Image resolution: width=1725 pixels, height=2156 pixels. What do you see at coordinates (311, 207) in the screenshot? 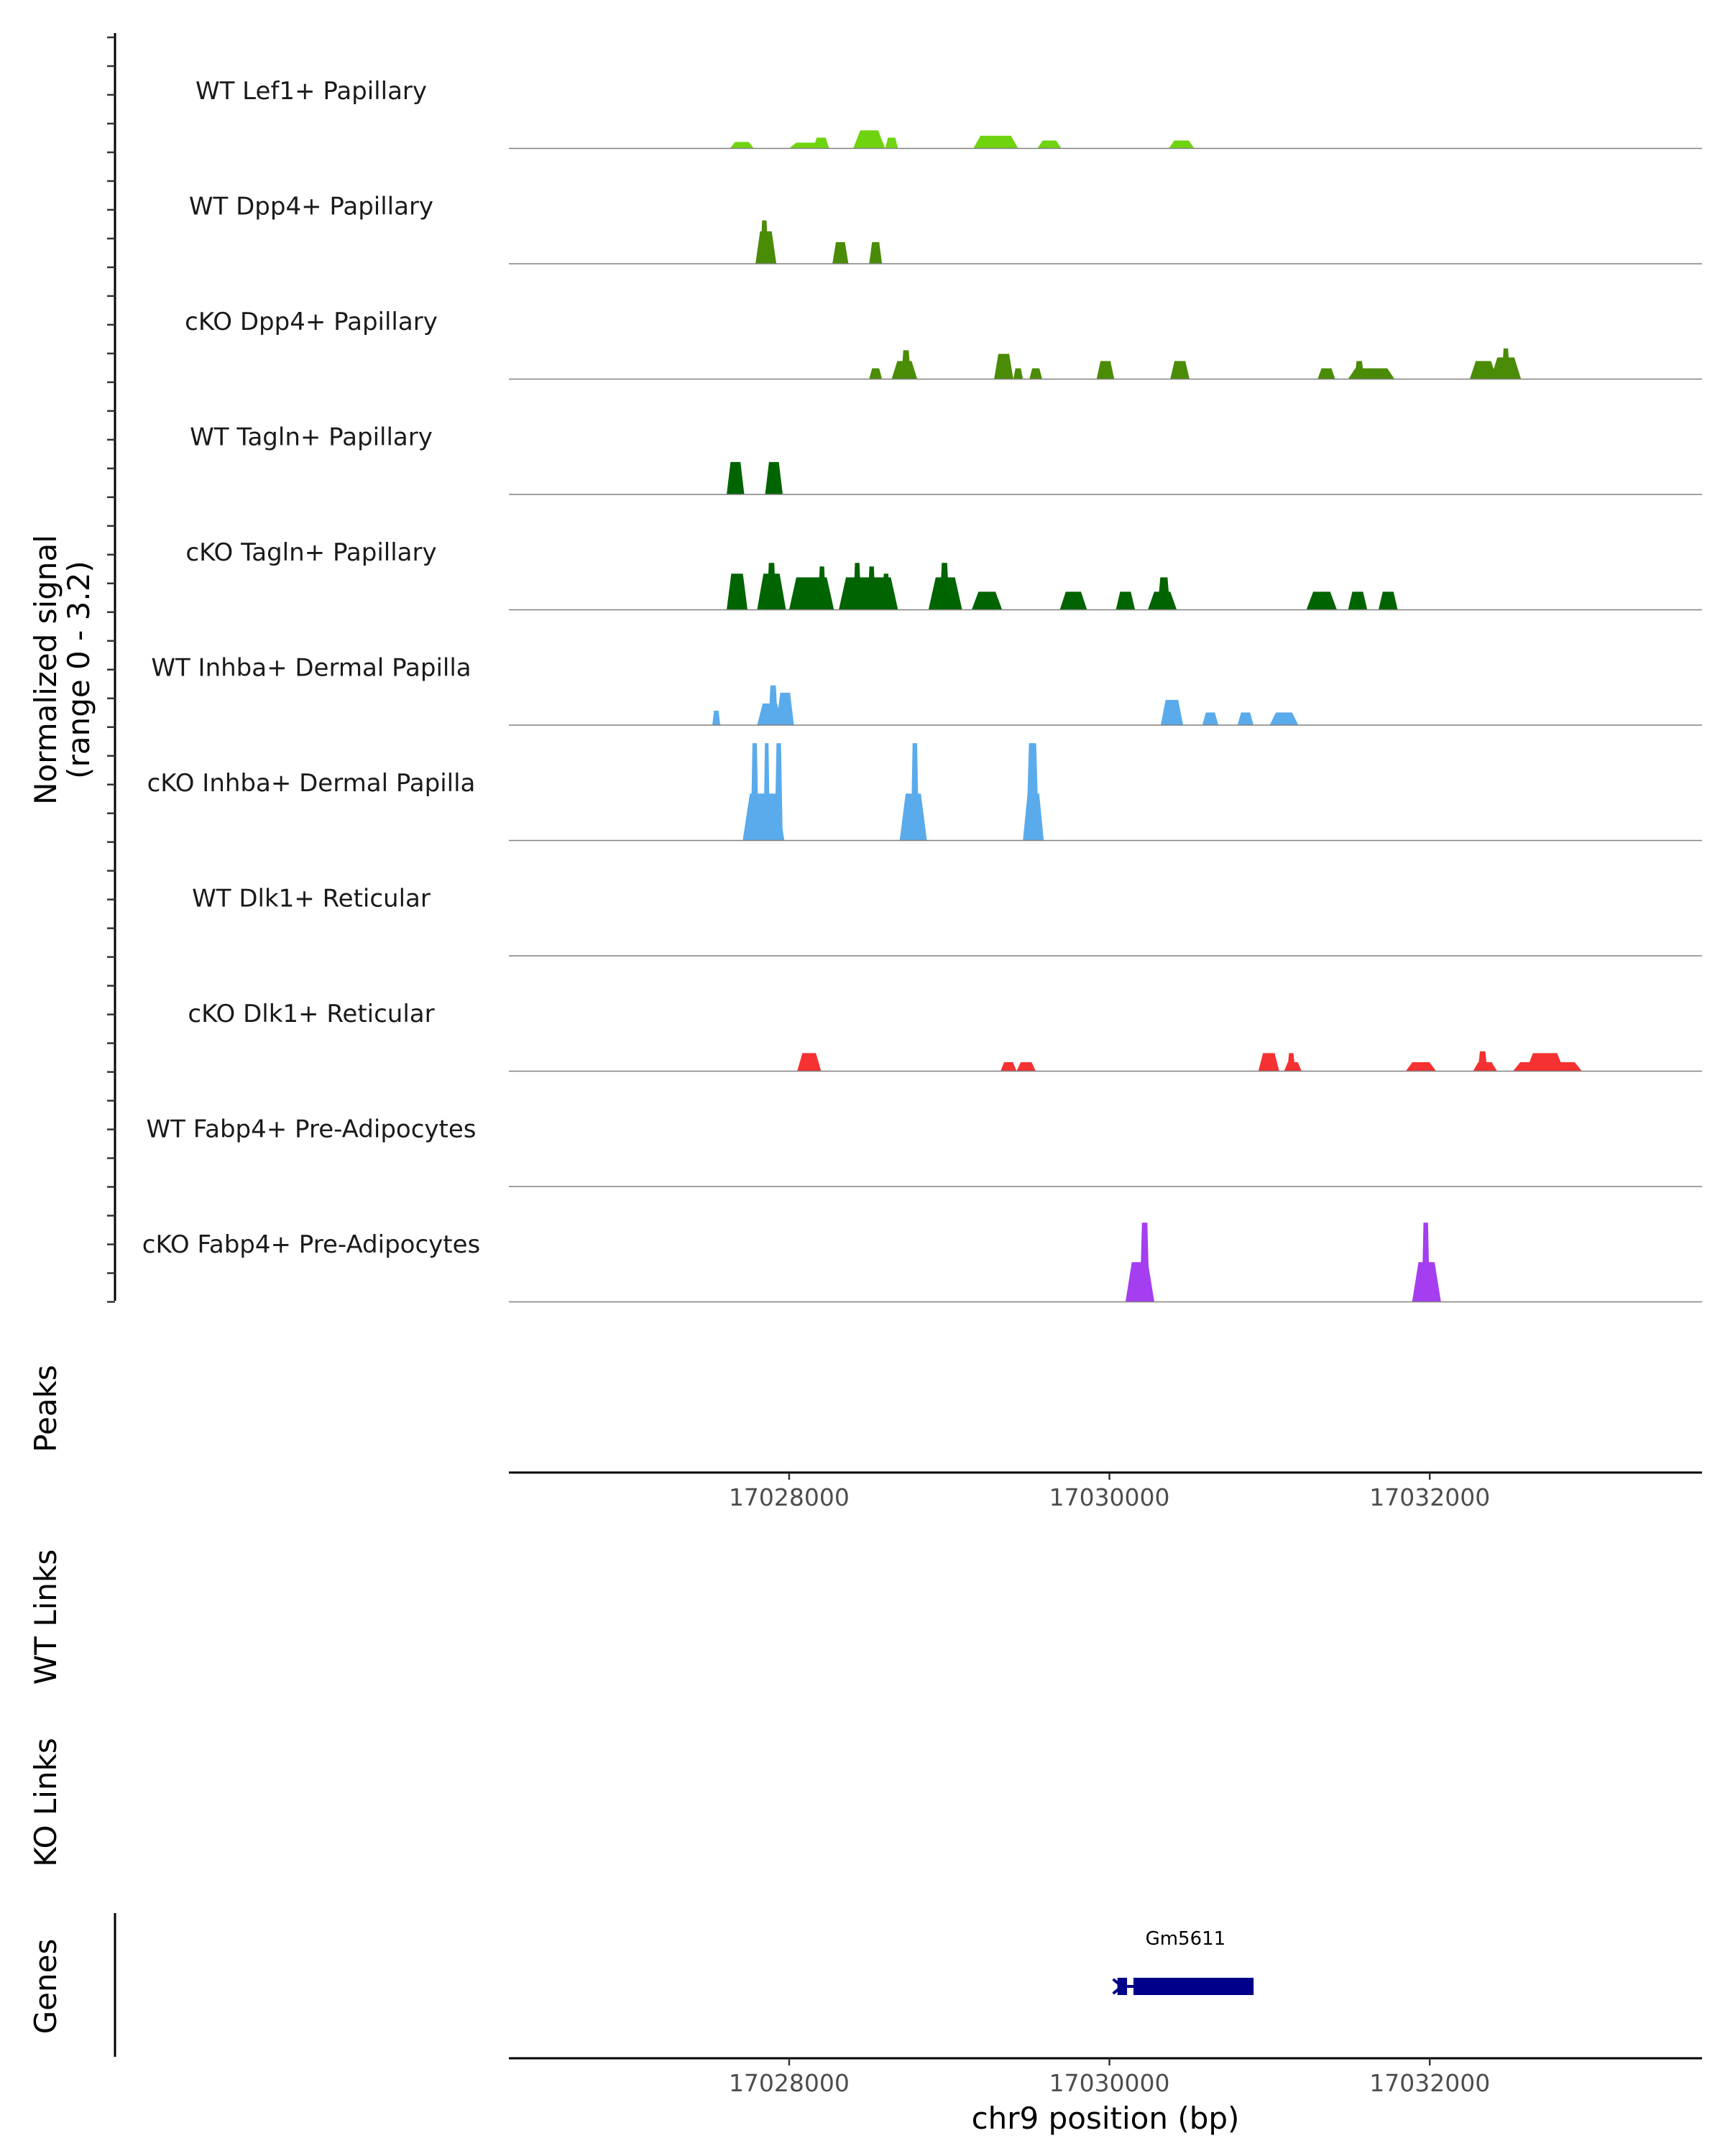
I see `track-label: WT Dpp4+ Papillary` at bounding box center [311, 207].